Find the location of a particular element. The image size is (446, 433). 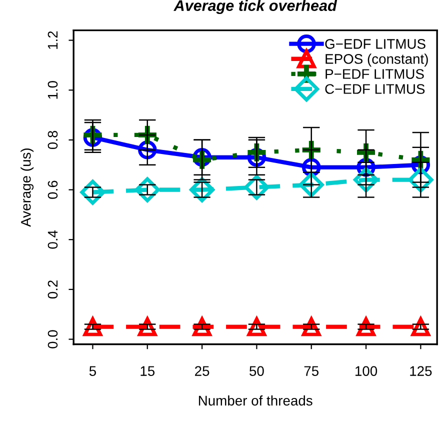

chart-title: Average tick overhead is located at coordinates (256, 7).